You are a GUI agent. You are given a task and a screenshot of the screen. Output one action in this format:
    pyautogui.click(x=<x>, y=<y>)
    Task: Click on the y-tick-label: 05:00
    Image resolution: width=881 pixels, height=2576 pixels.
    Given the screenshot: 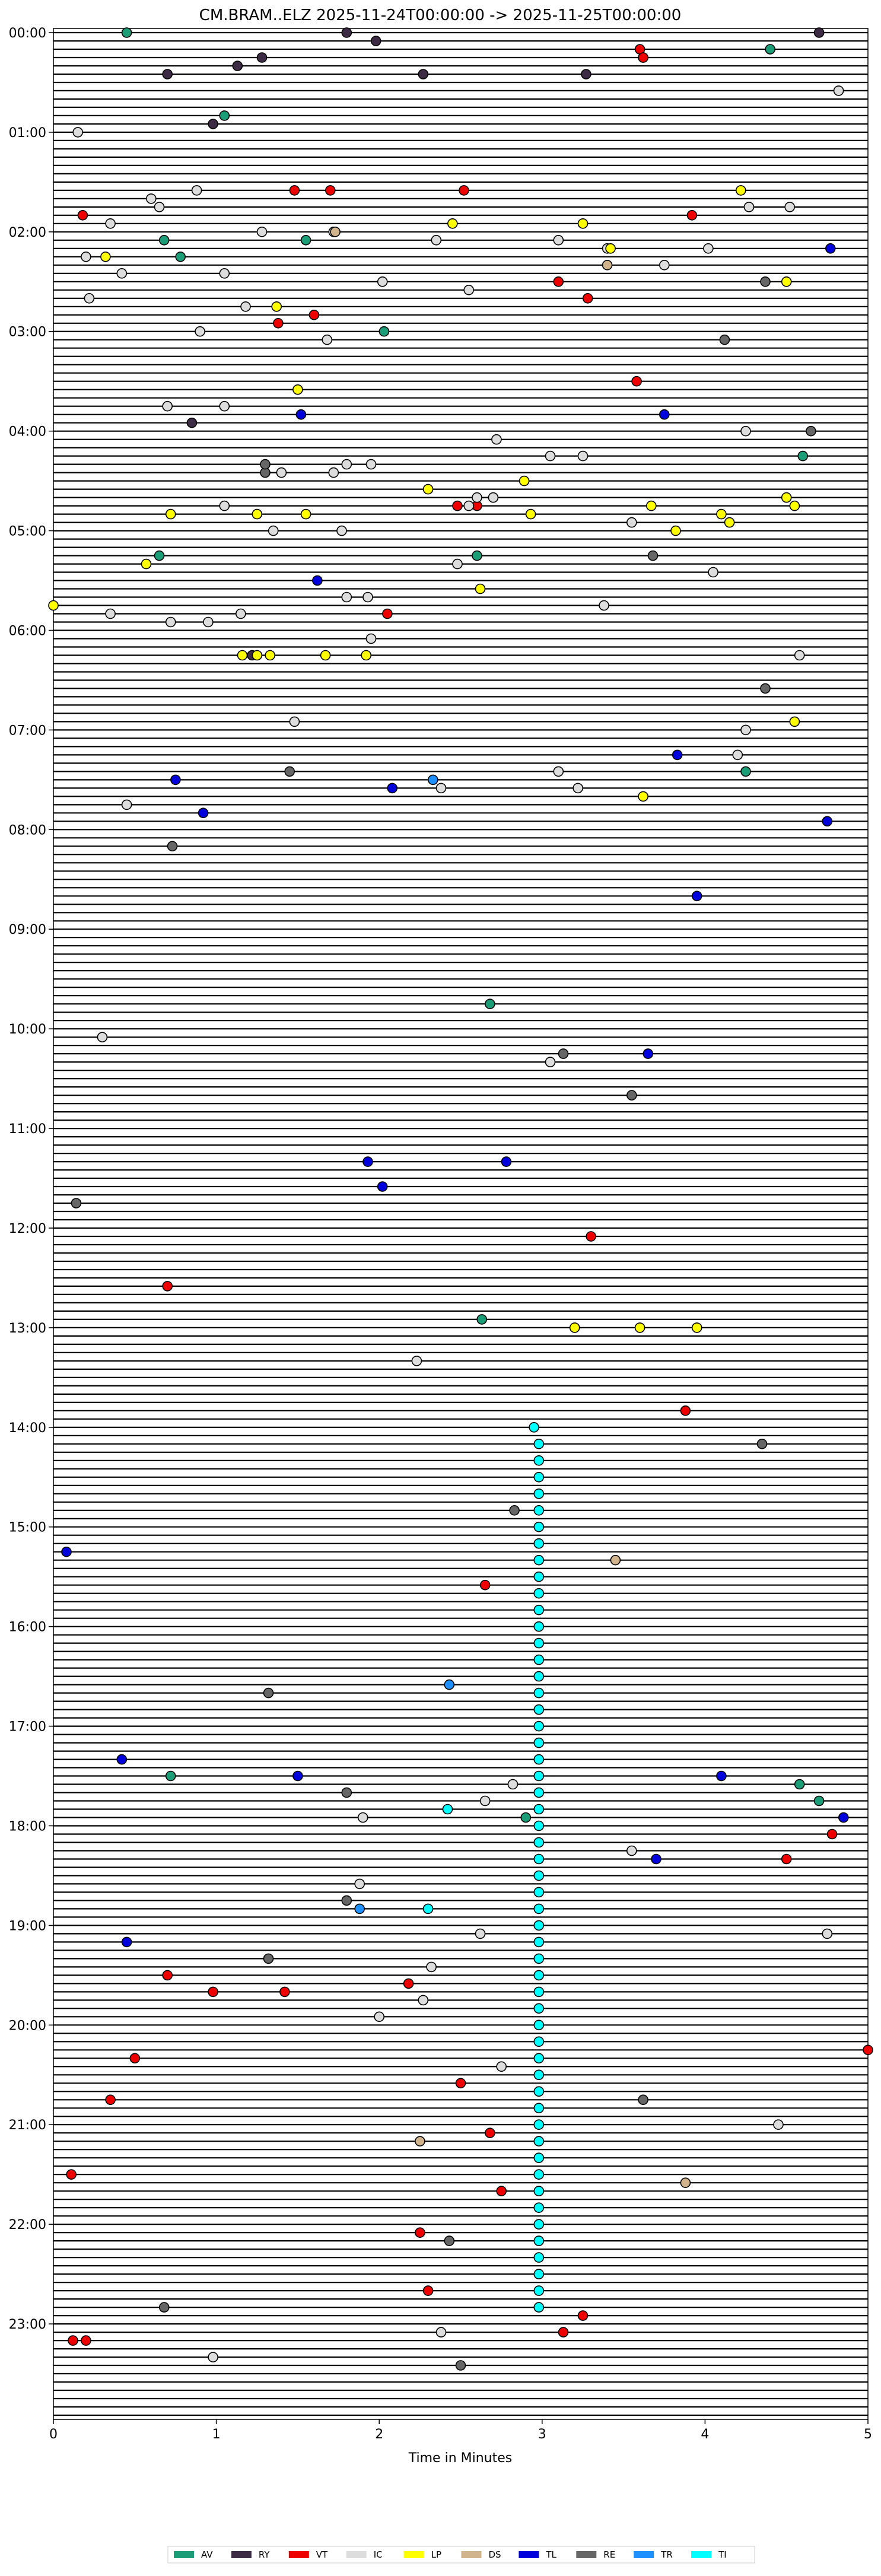 What is the action you would take?
    pyautogui.click(x=27, y=531)
    